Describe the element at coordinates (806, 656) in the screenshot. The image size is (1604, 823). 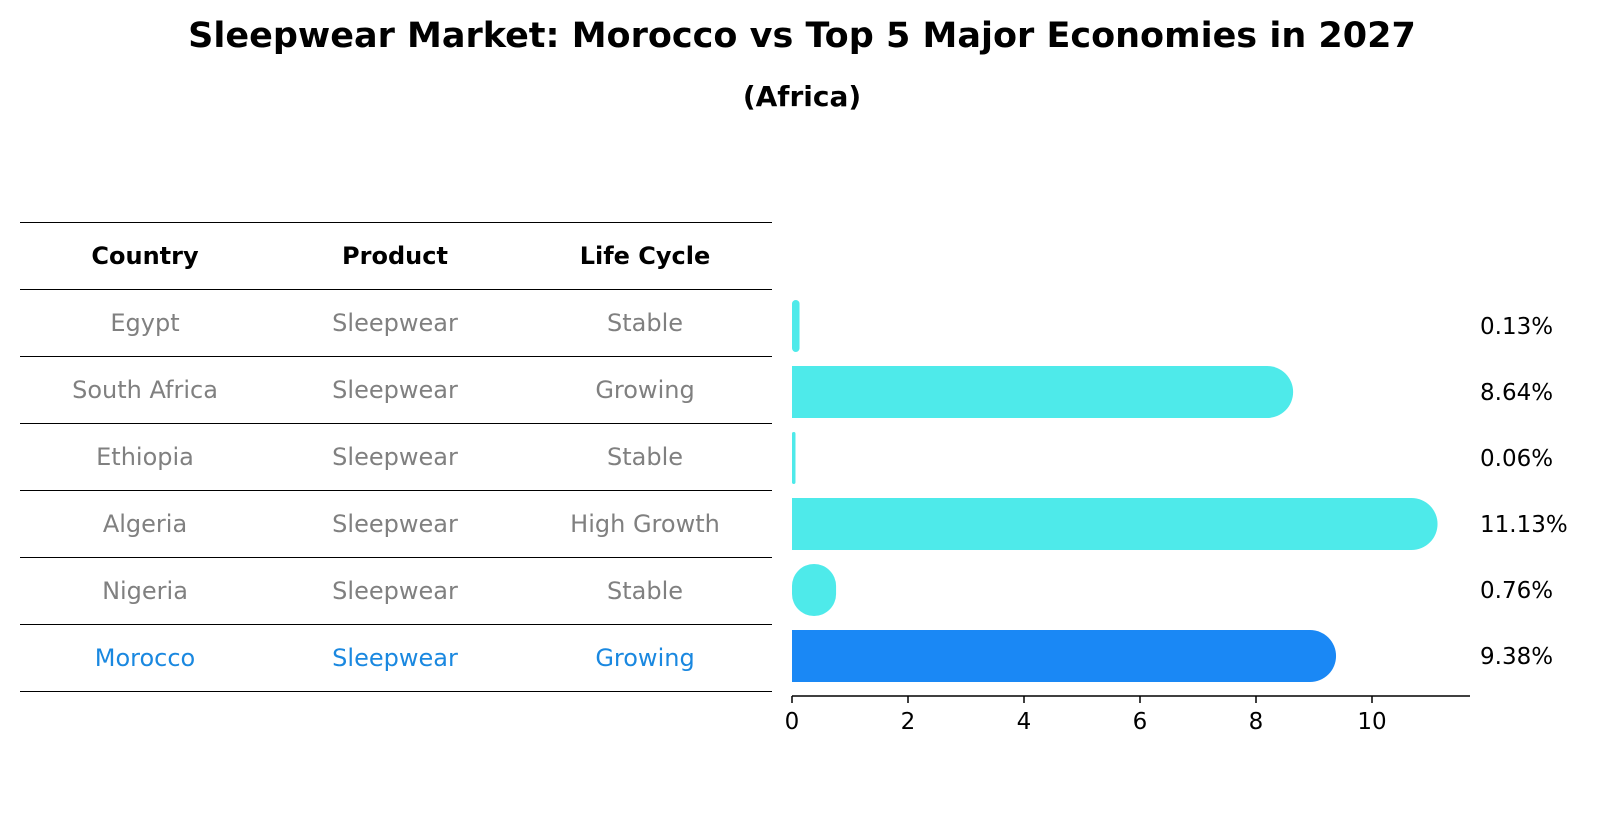
I see `bar-highlighted-base` at that location.